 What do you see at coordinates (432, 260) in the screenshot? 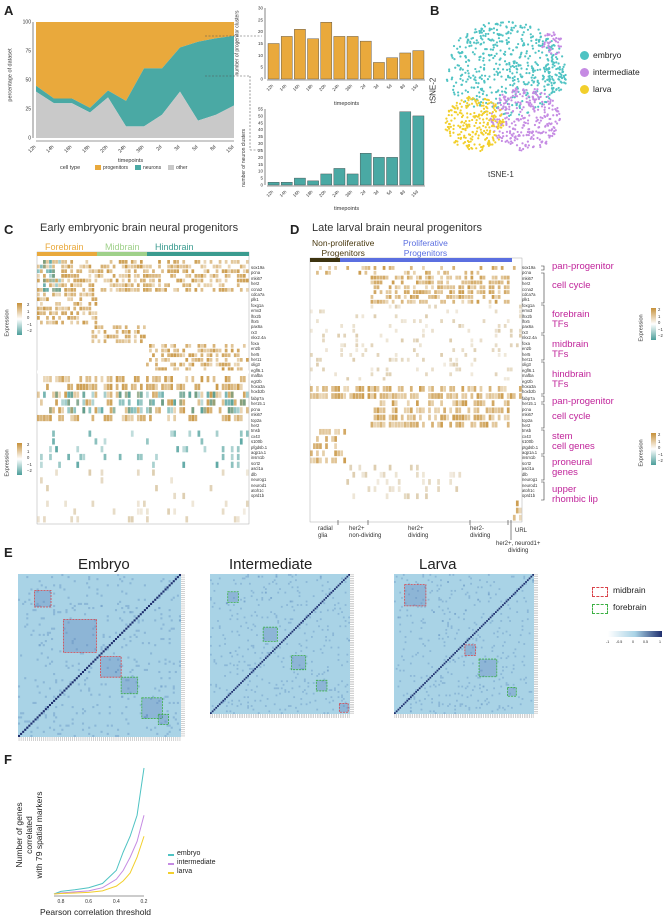
I see `group-bar` at bounding box center [432, 260].